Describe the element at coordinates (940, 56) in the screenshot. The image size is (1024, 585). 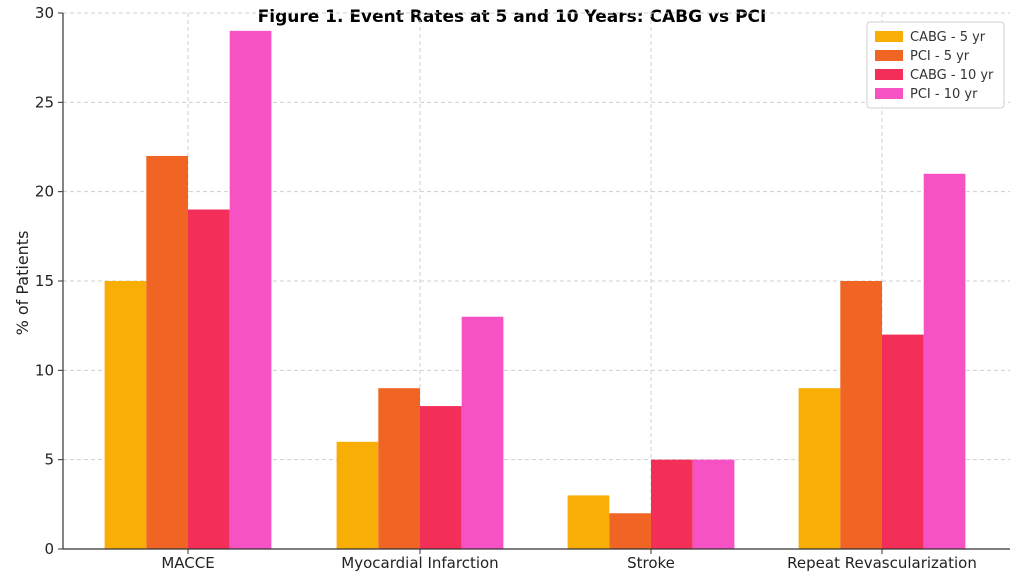
I see `legend-label: PCI - 5 yr` at that location.